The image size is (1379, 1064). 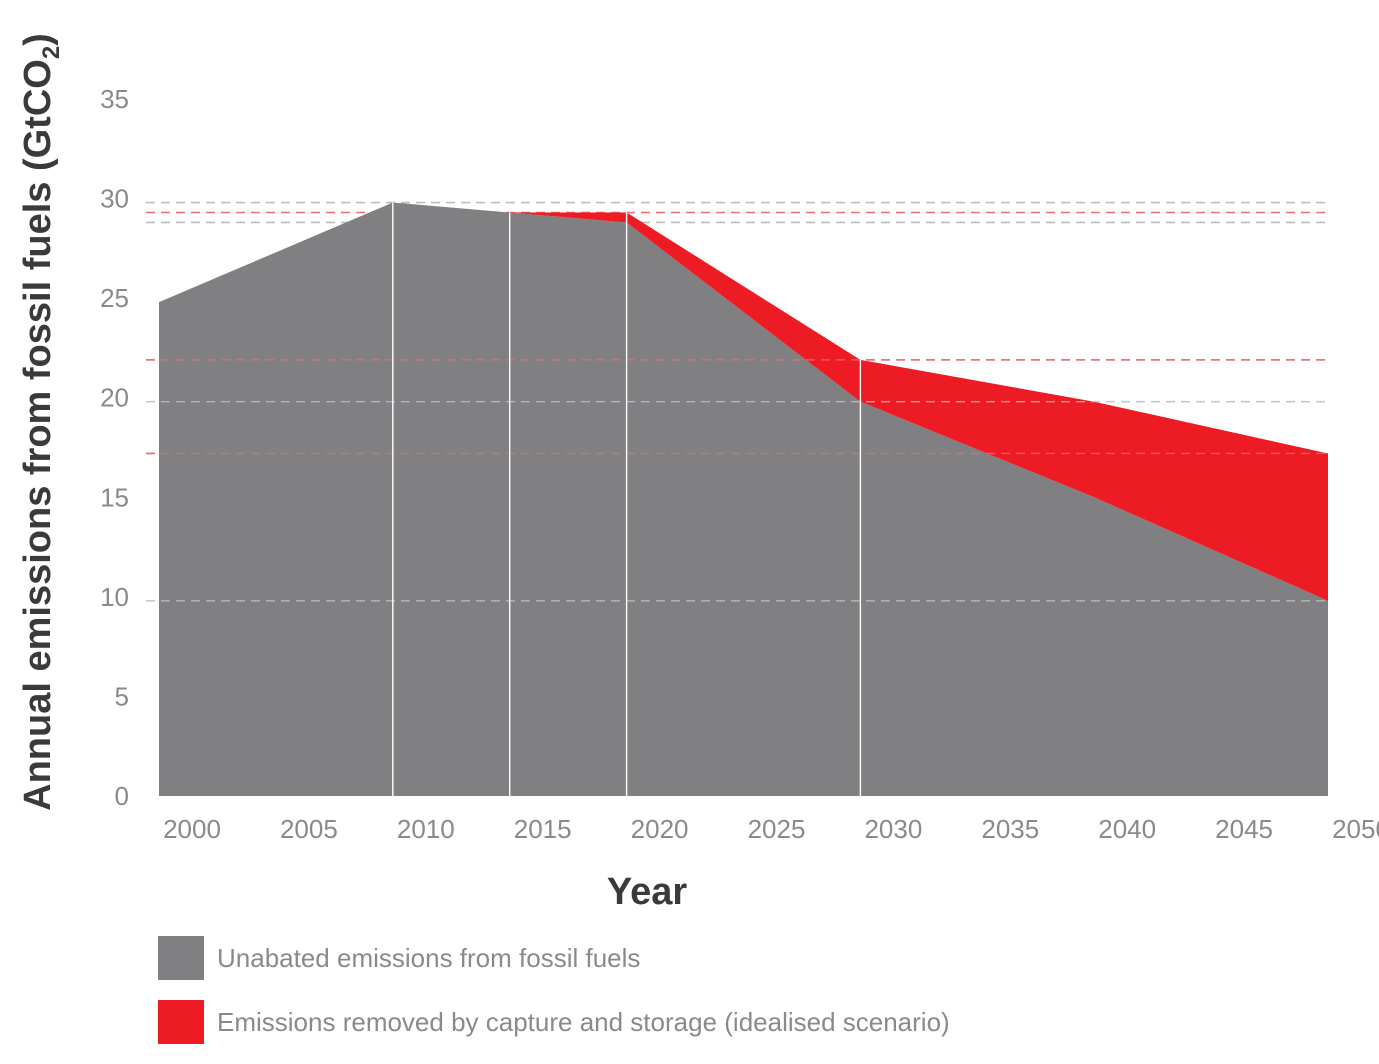 What do you see at coordinates (114, 497) in the screenshot?
I see `y-tick-label-15: 15` at bounding box center [114, 497].